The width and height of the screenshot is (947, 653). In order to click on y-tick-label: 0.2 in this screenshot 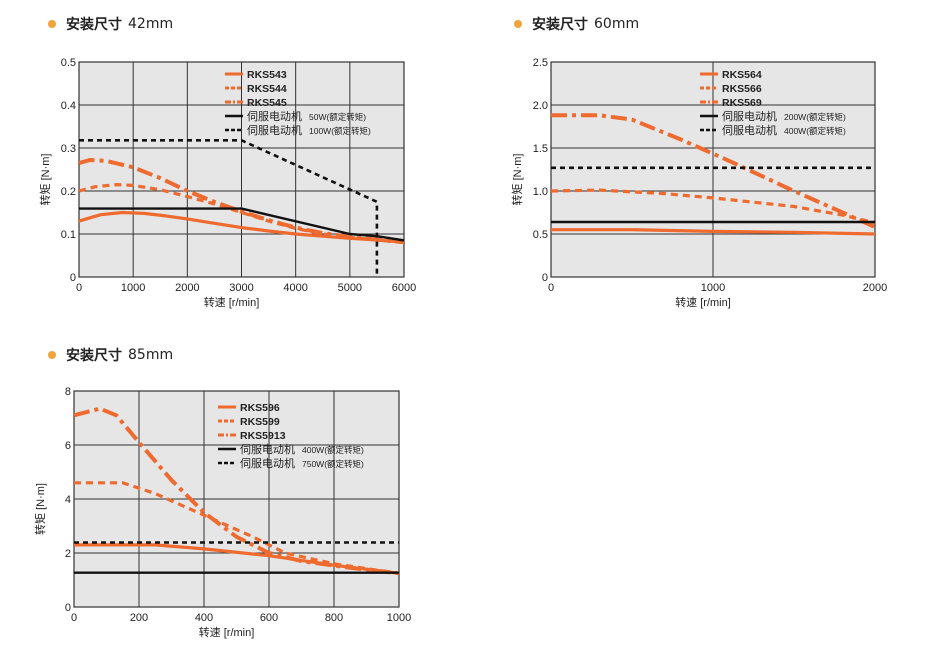, I will do `click(68, 192)`.